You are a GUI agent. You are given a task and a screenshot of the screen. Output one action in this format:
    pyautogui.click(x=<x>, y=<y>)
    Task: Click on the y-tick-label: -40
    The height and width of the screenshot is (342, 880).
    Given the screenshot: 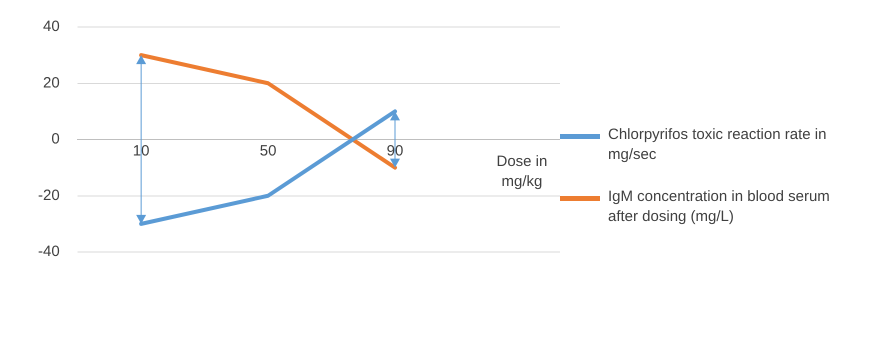 What is the action you would take?
    pyautogui.click(x=49, y=251)
    